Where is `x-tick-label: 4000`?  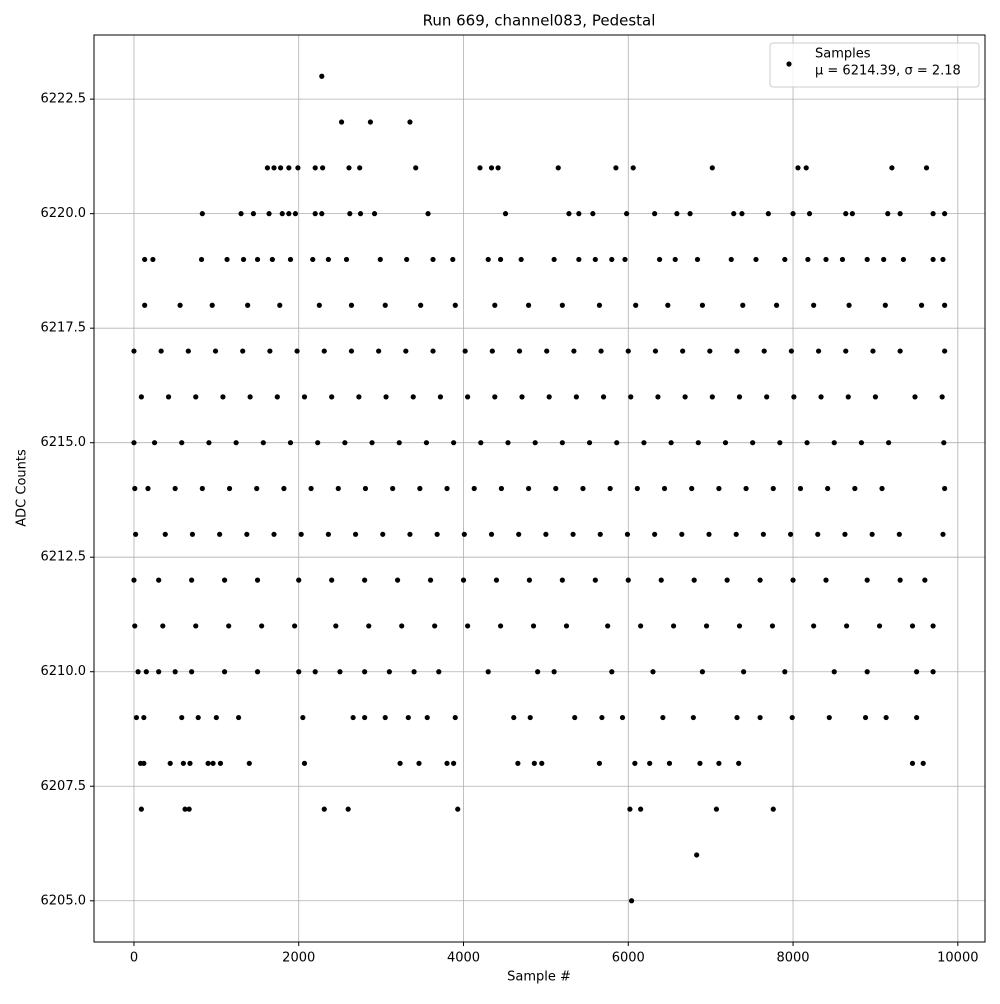 x-tick-label: 4000 is located at coordinates (463, 958).